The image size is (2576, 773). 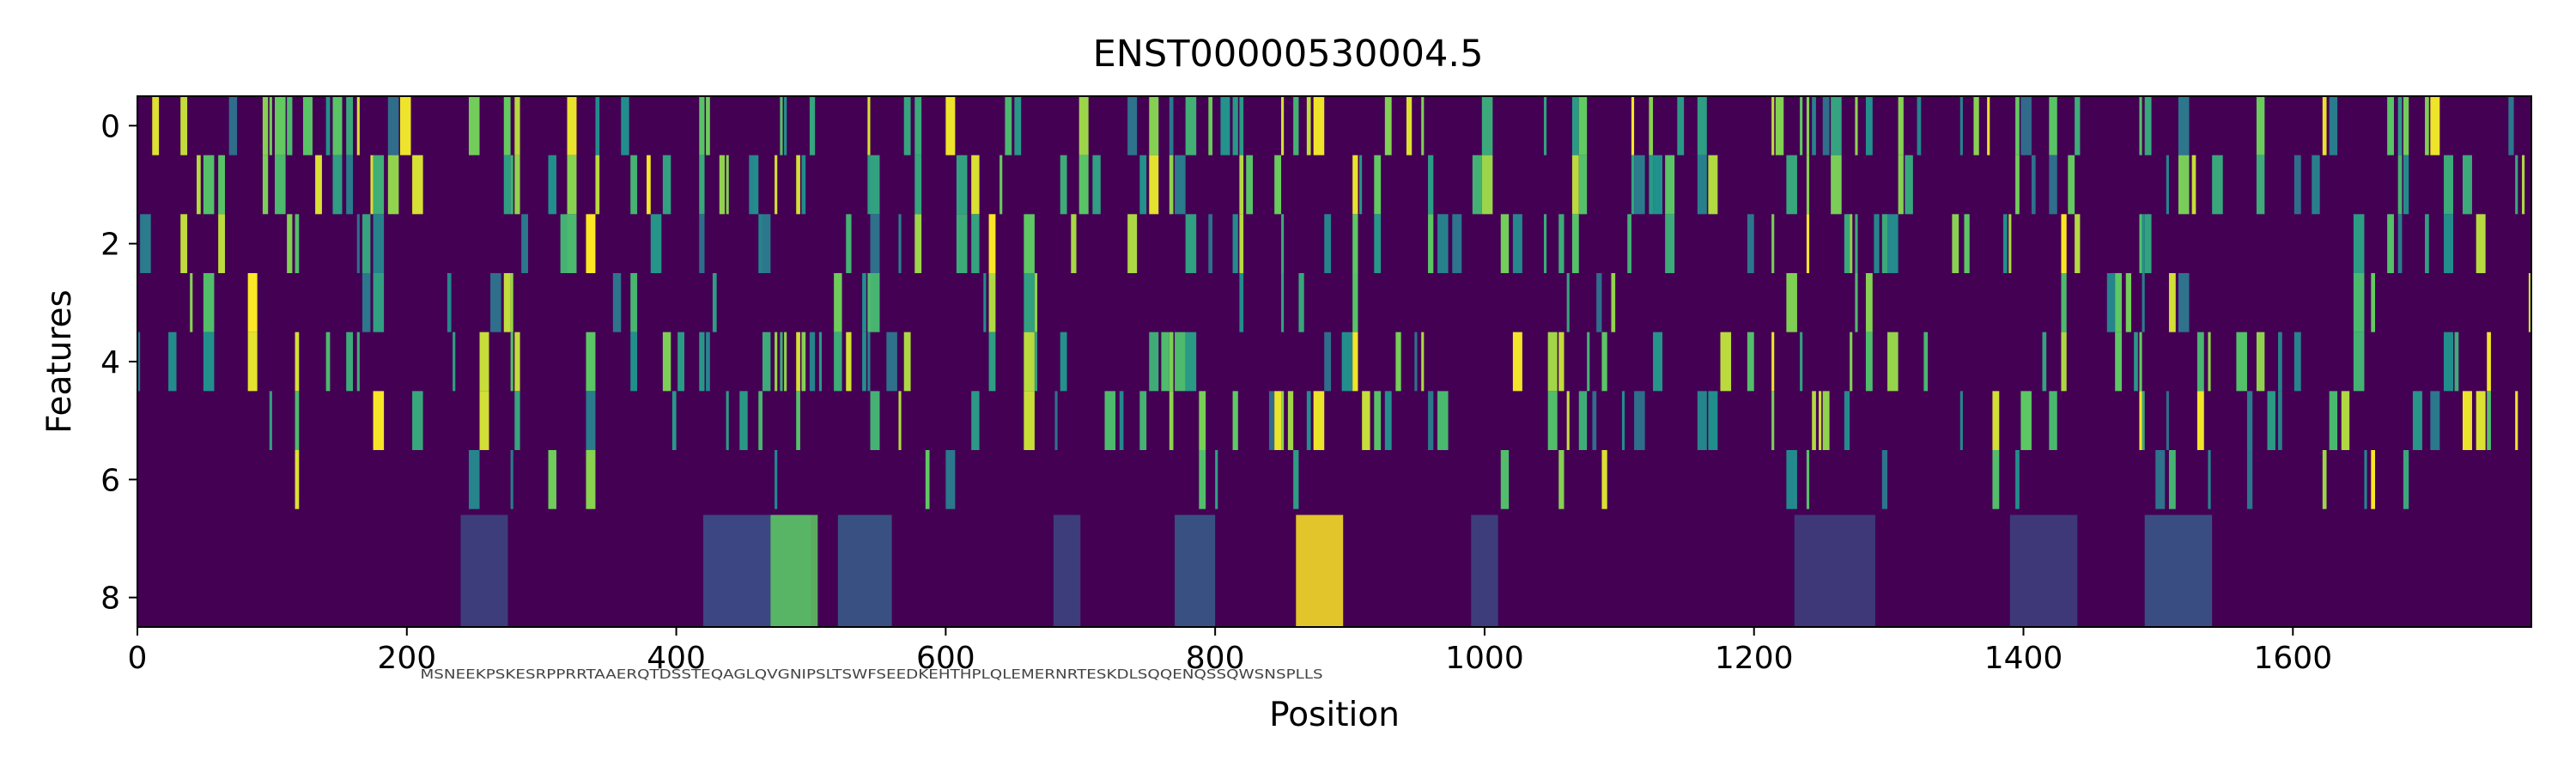 I want to click on x-tick-label: 800, so click(x=1215, y=658).